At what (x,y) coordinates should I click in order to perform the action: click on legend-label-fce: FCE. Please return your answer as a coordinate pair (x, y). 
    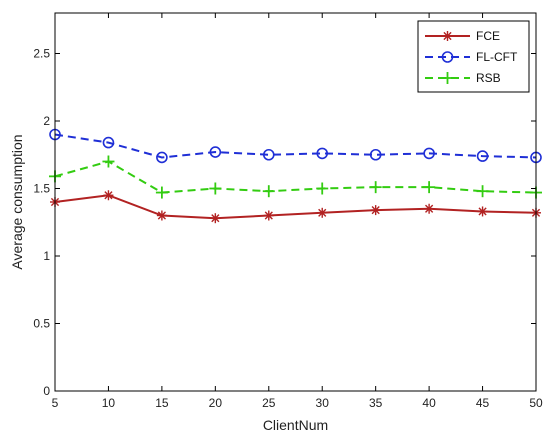
    Looking at the image, I should click on (488, 36).